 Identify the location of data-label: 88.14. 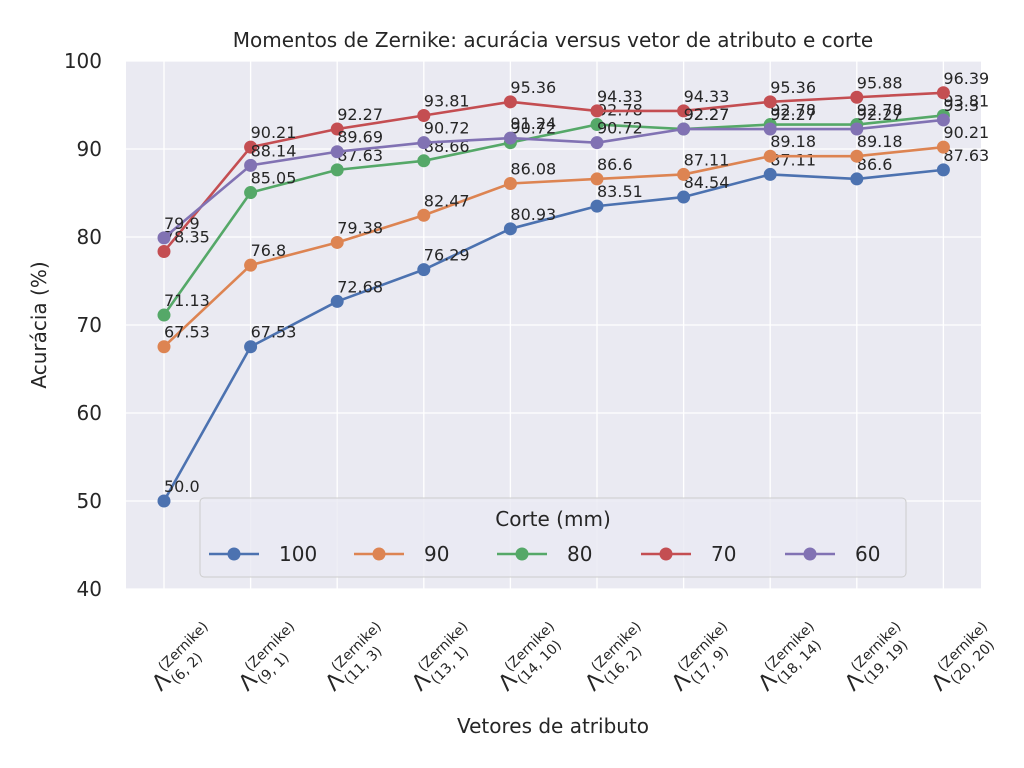
(274, 150).